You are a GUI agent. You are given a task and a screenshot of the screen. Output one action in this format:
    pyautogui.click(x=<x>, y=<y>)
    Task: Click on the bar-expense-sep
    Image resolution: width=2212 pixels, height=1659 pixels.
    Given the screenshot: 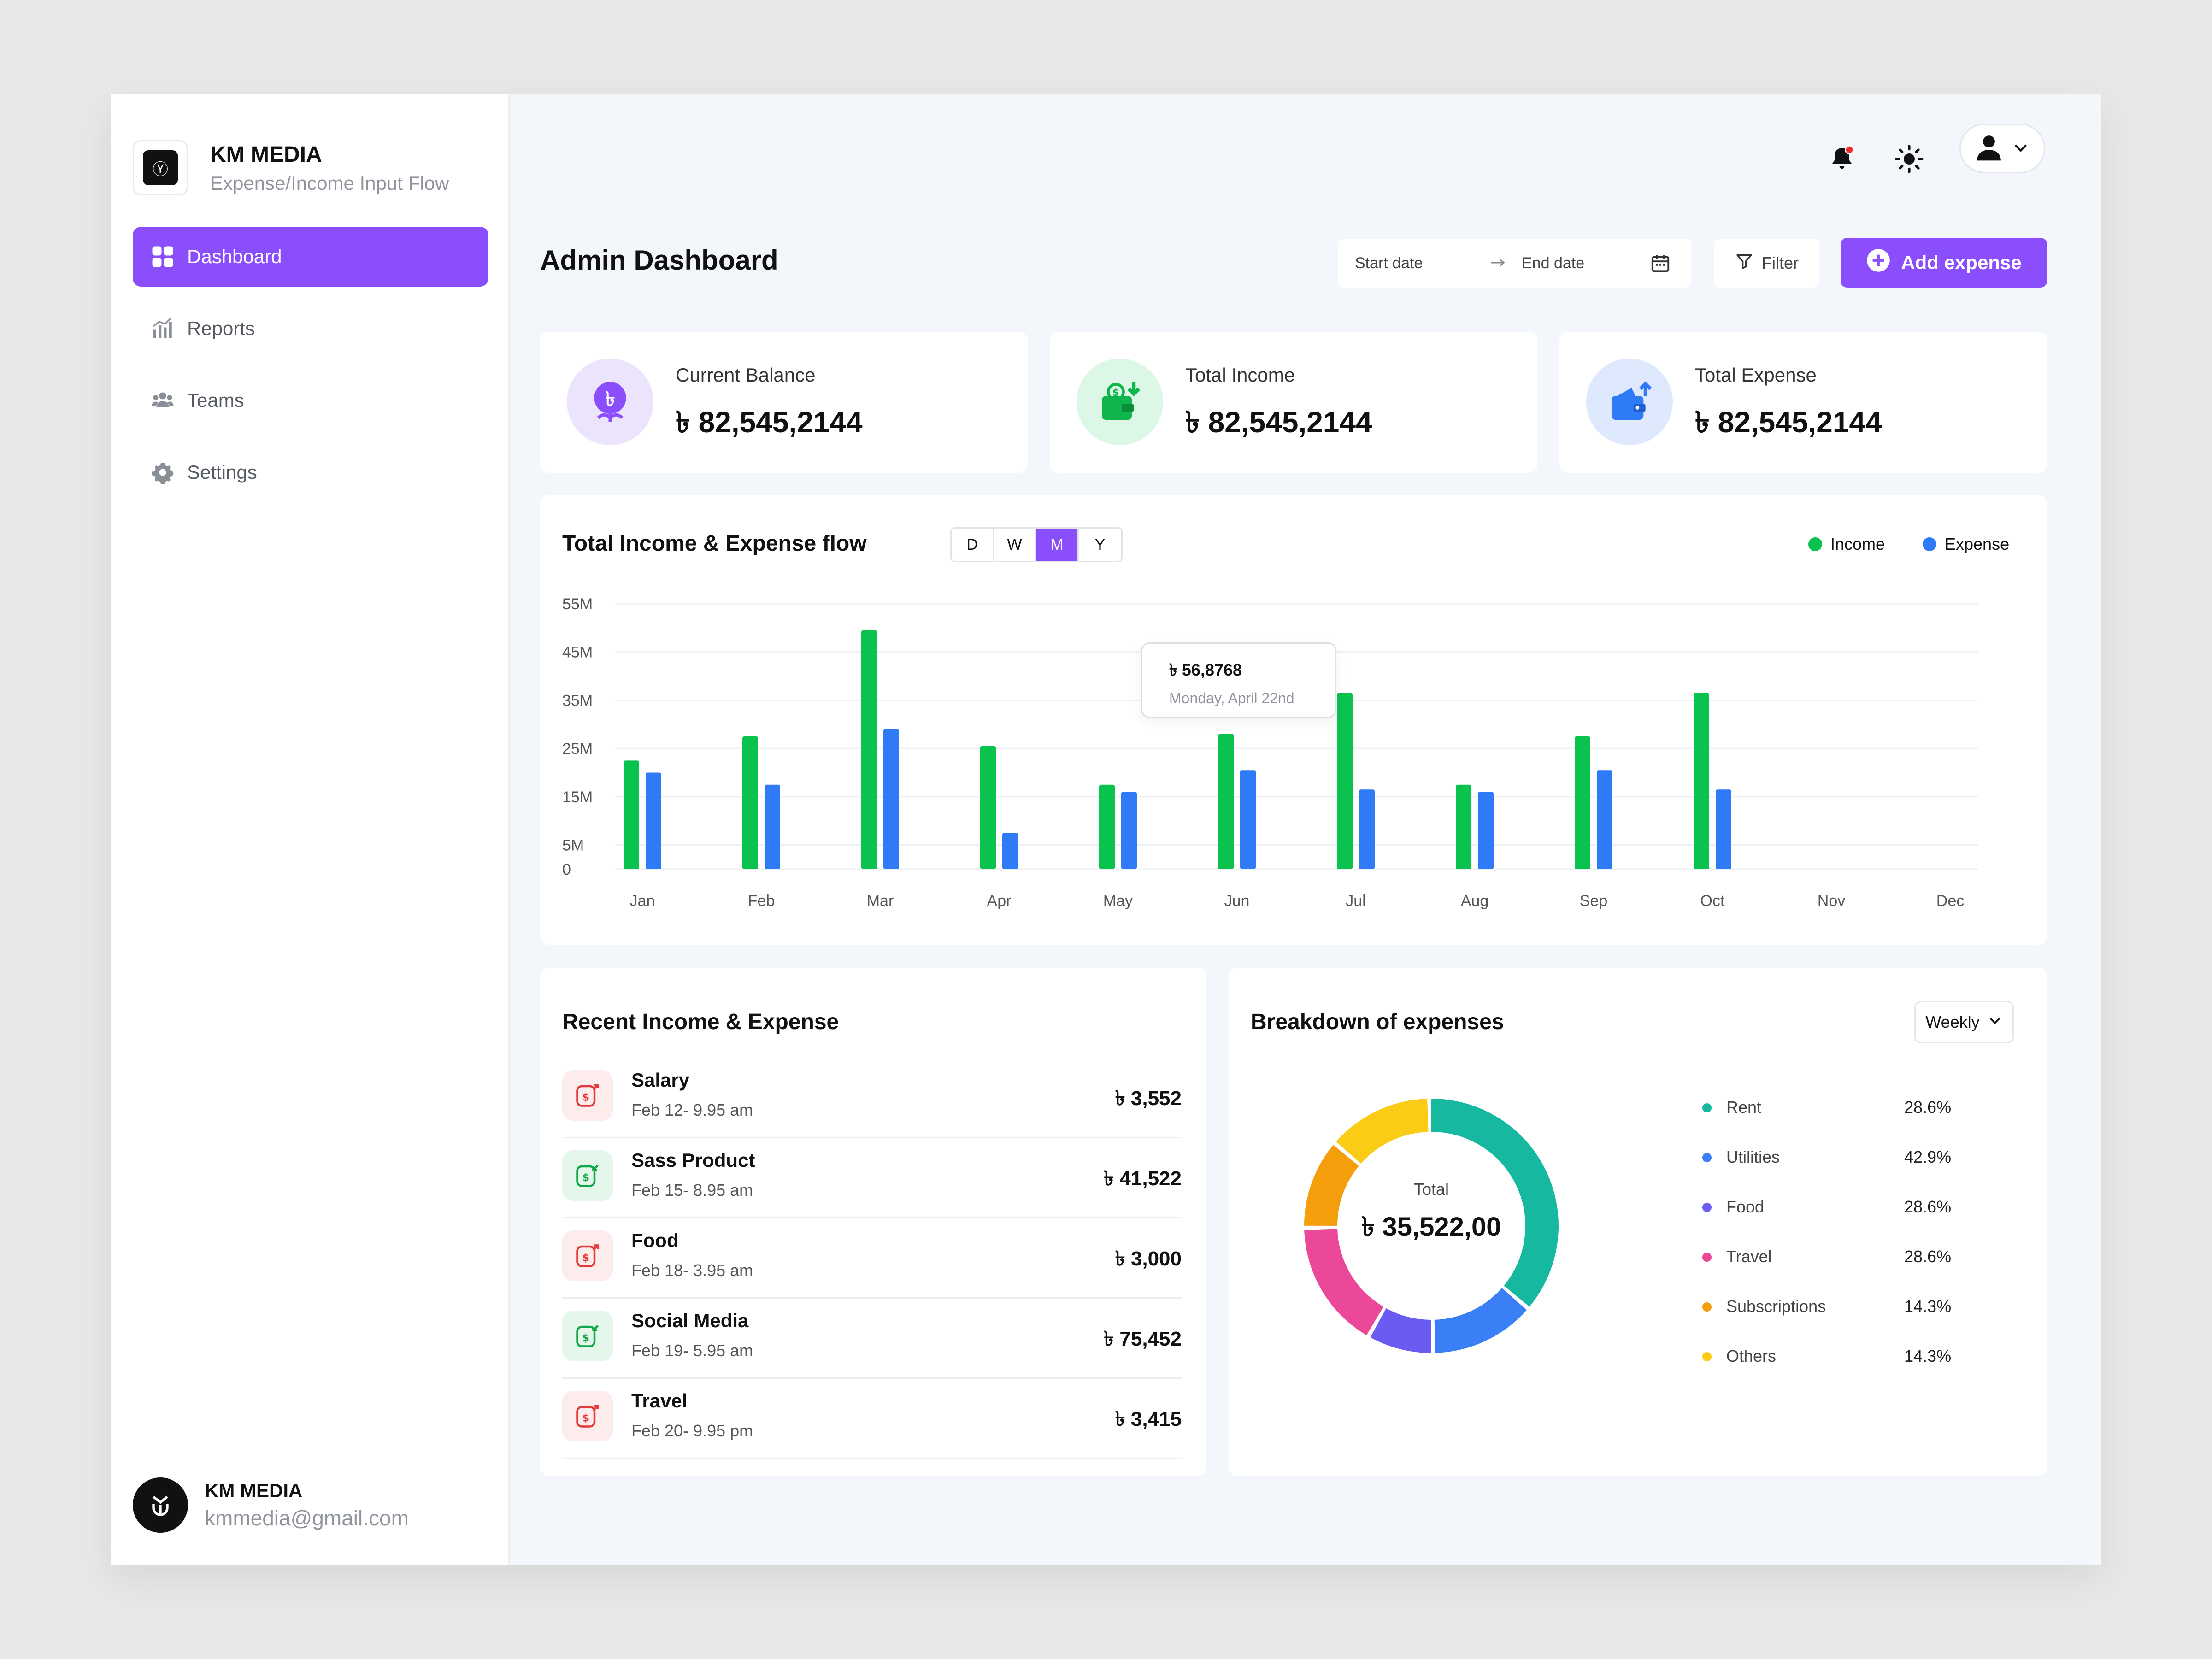 What is the action you would take?
    pyautogui.click(x=1604, y=819)
    